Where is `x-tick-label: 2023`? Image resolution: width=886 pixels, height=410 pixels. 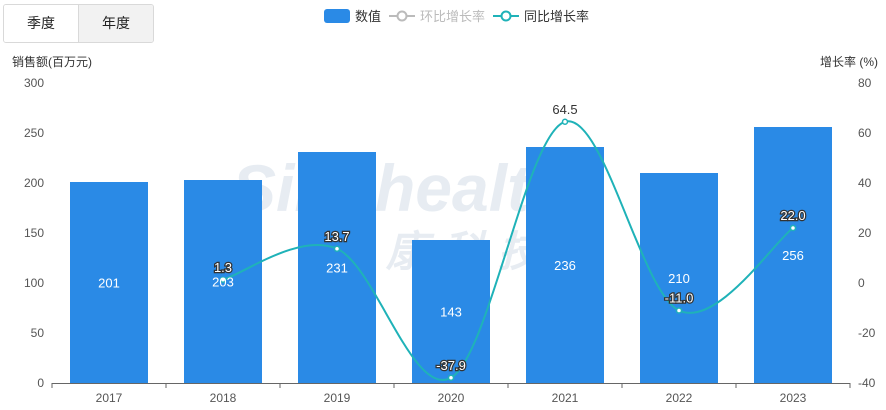 x-tick-label: 2023 is located at coordinates (793, 398).